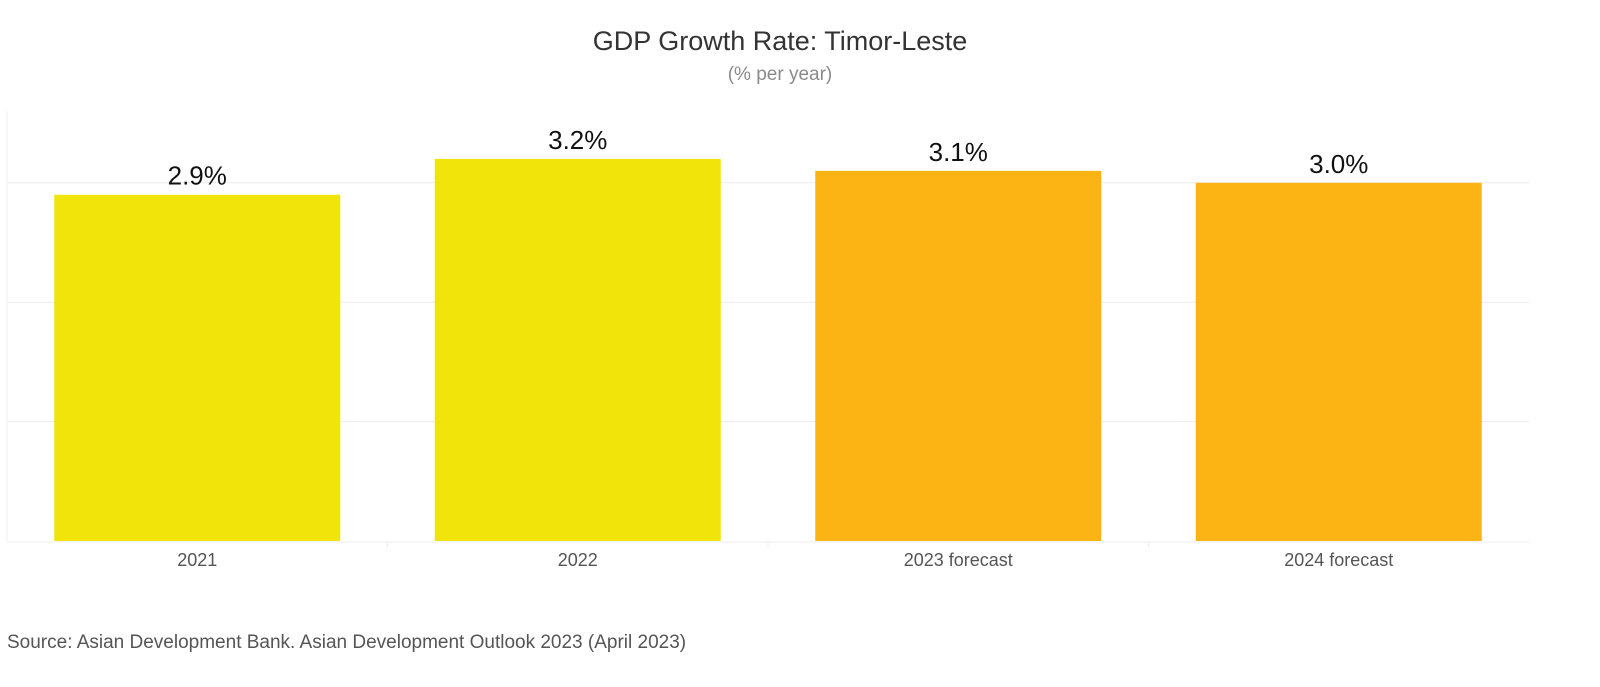  I want to click on x-tick-label: 2024 forecast, so click(1338, 560).